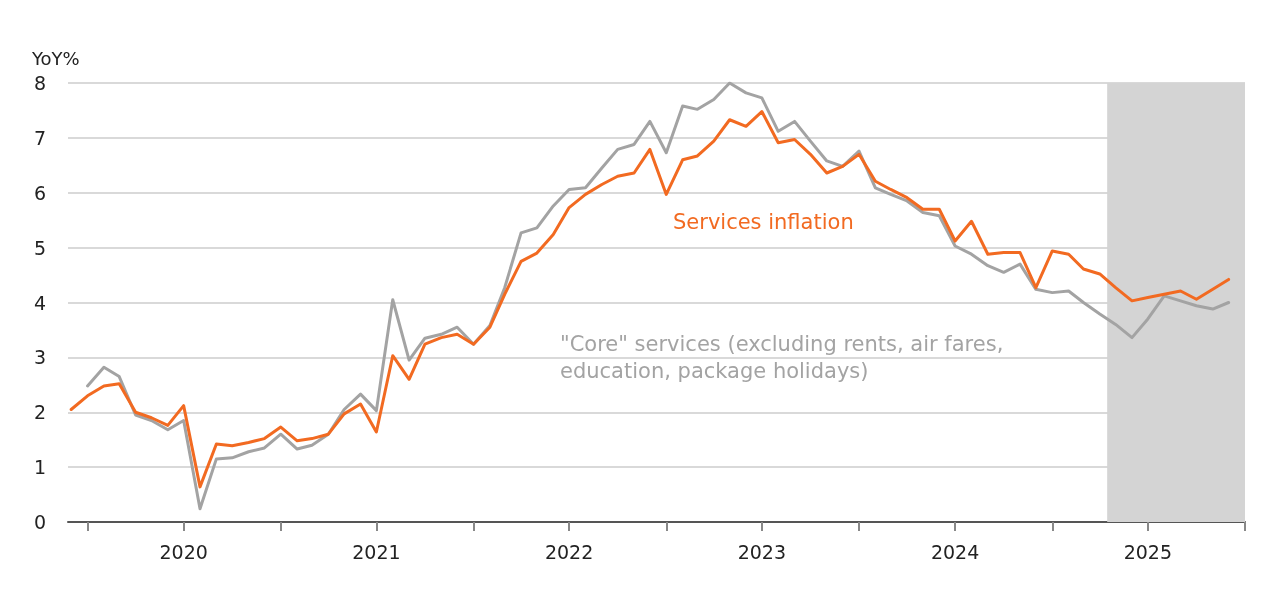  What do you see at coordinates (39, 522) in the screenshot?
I see `y-tick-label: 0` at bounding box center [39, 522].